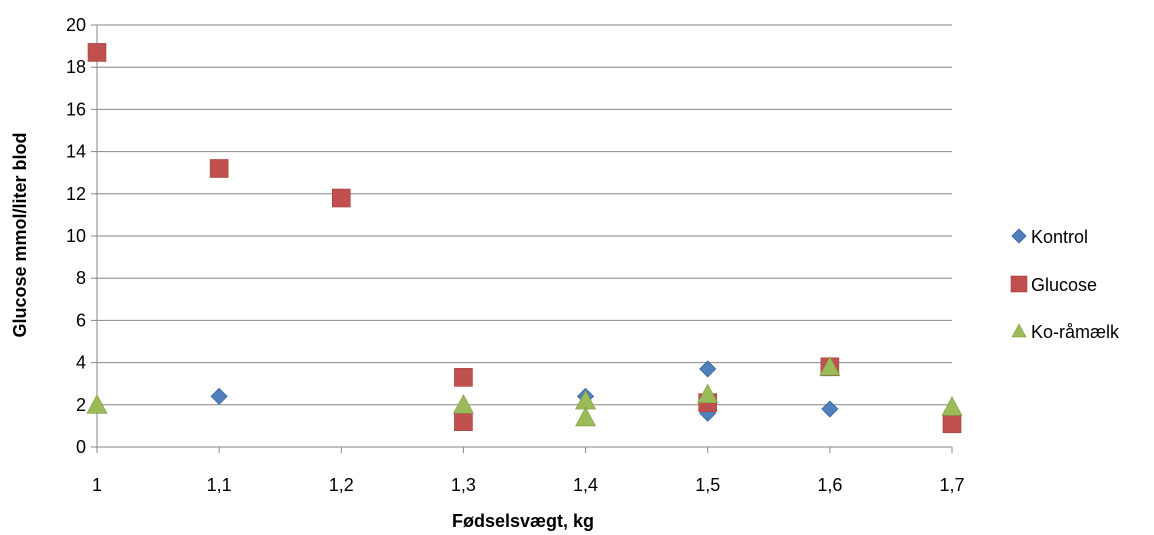 The image size is (1154, 535). Describe the element at coordinates (1019, 284) in the screenshot. I see `legend-square-icon` at that location.